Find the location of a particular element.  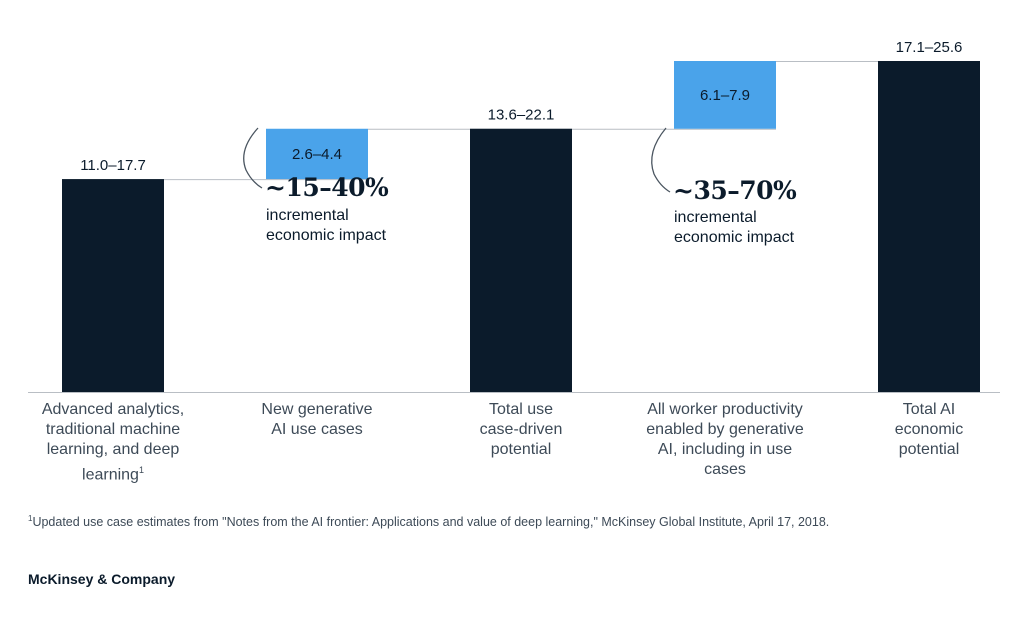

impact-percentage-2: ~35–70% is located at coordinates (735, 190).